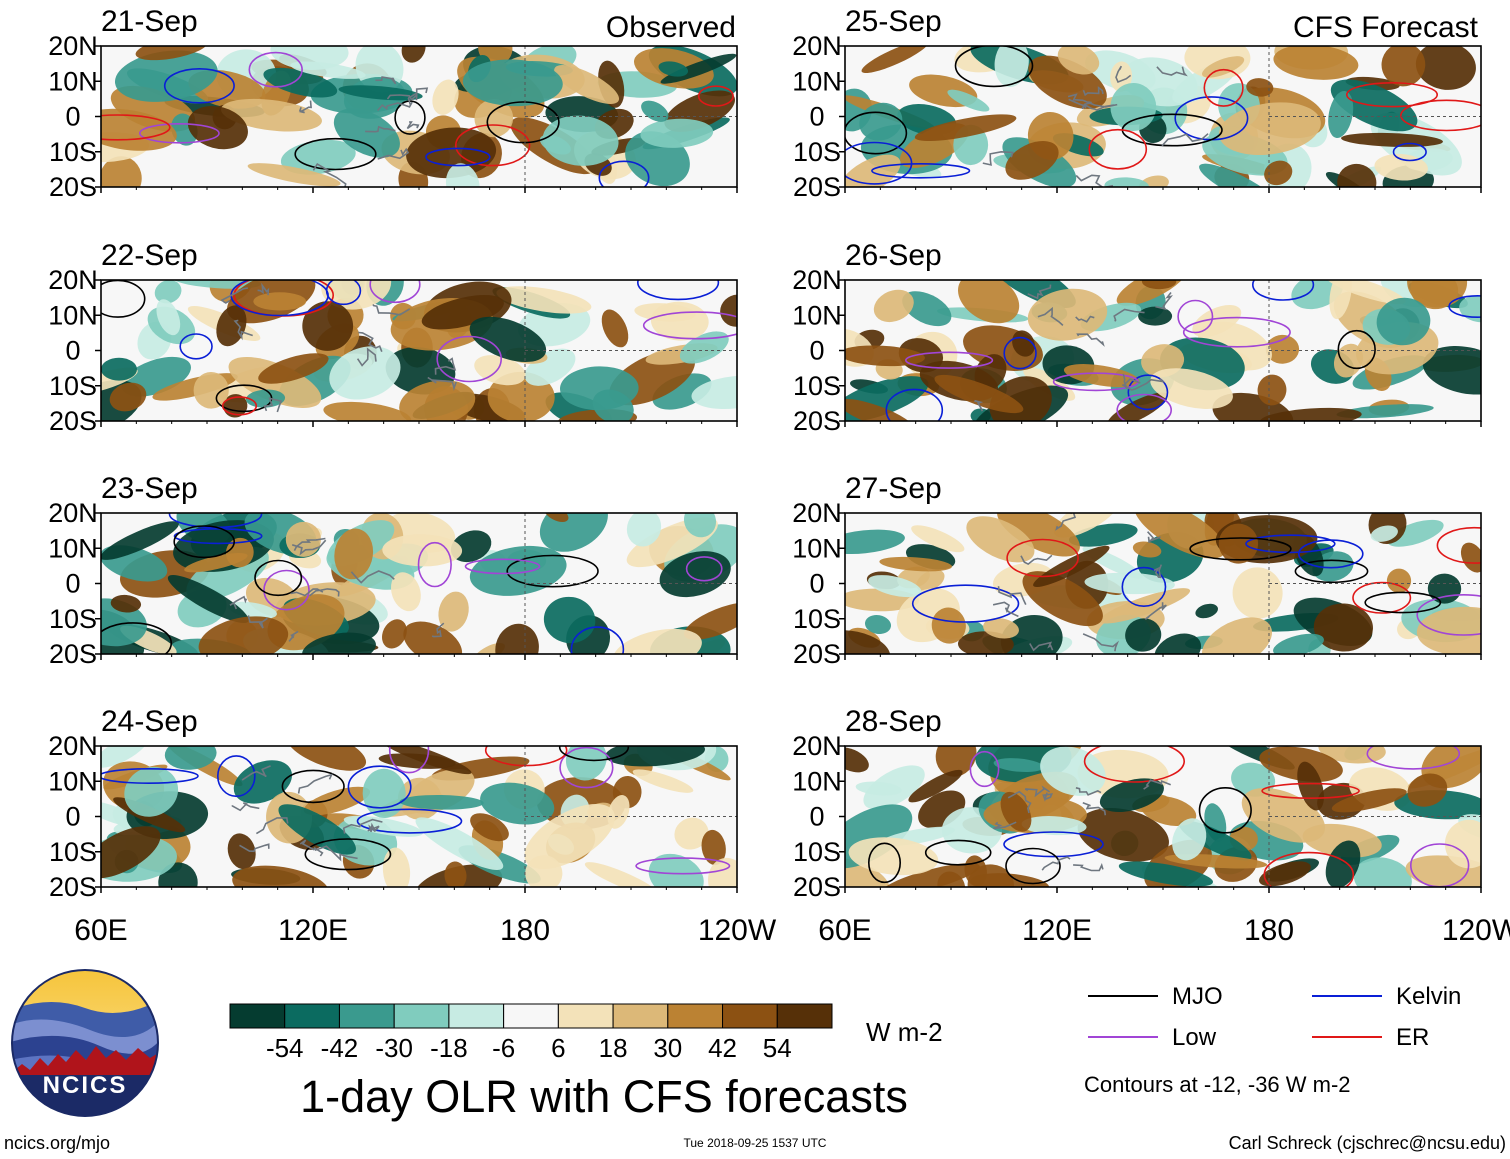  What do you see at coordinates (525, 930) in the screenshot?
I see `x-tick-label: 180` at bounding box center [525, 930].